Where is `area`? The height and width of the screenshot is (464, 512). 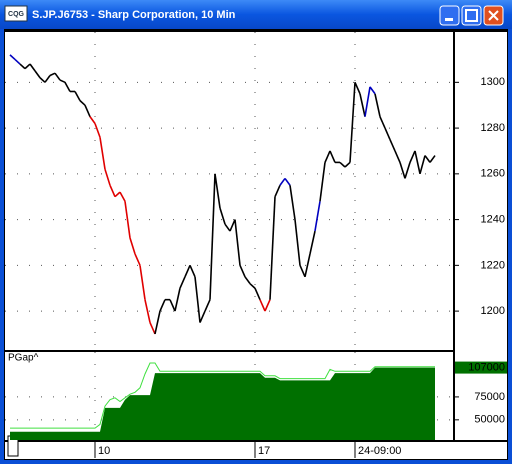
area is located at coordinates (222, 403).